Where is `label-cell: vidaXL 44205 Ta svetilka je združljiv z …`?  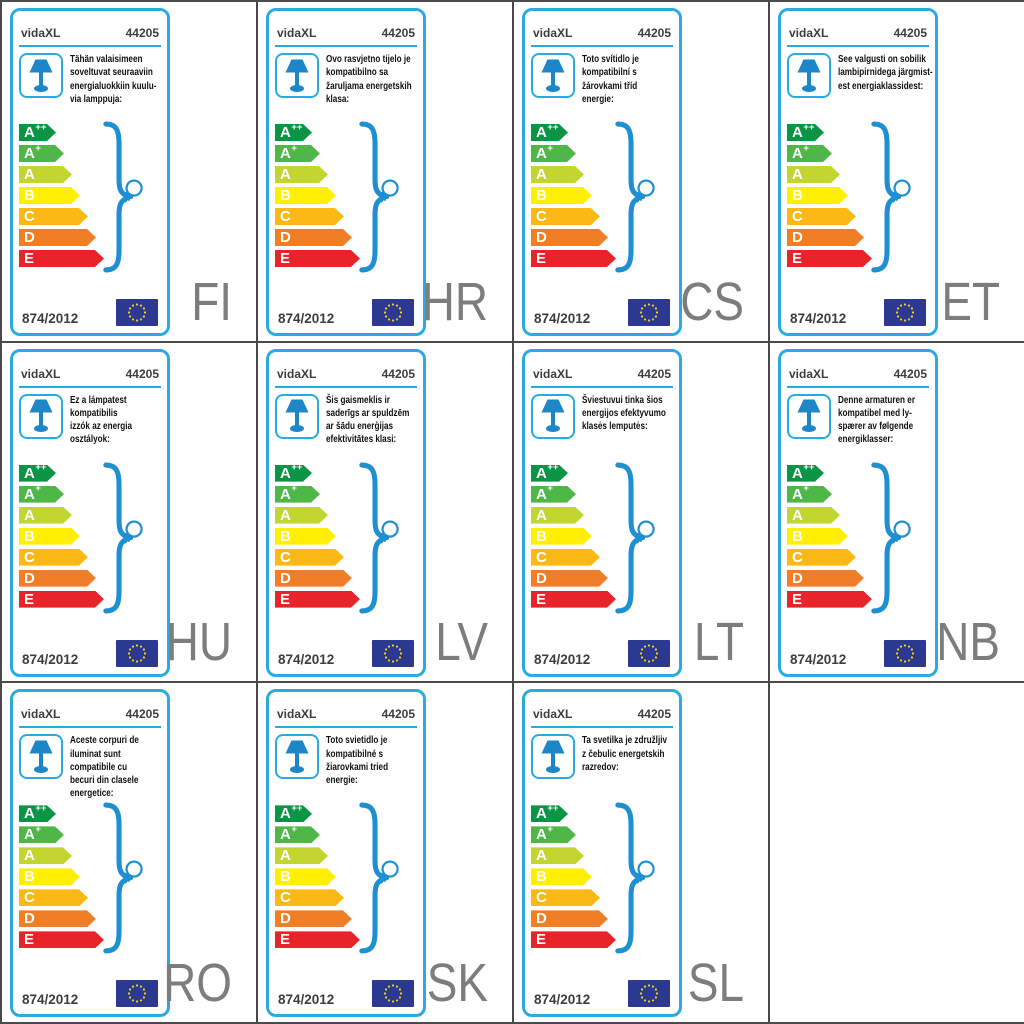 label-cell: vidaXL 44205 Ta svetilka je združljiv z … is located at coordinates (642, 853).